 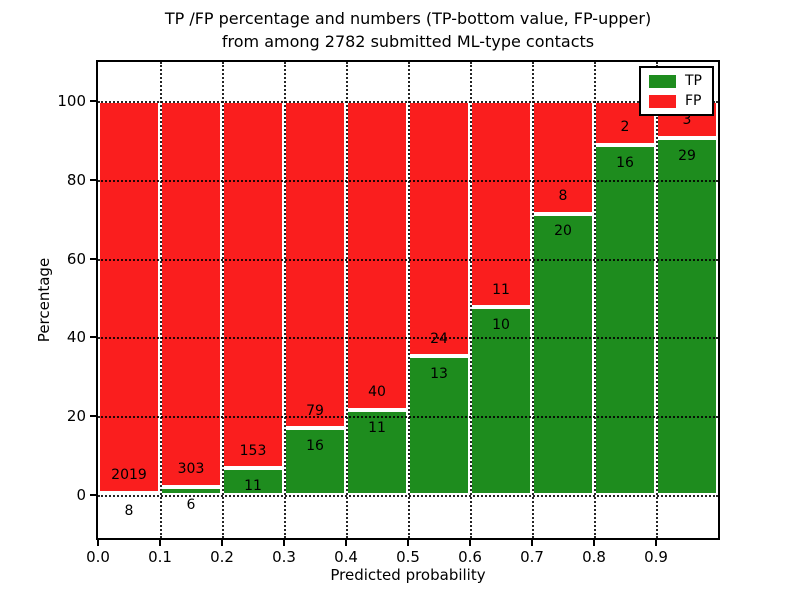 I want to click on x-tick-label: 0.1, so click(x=160, y=557).